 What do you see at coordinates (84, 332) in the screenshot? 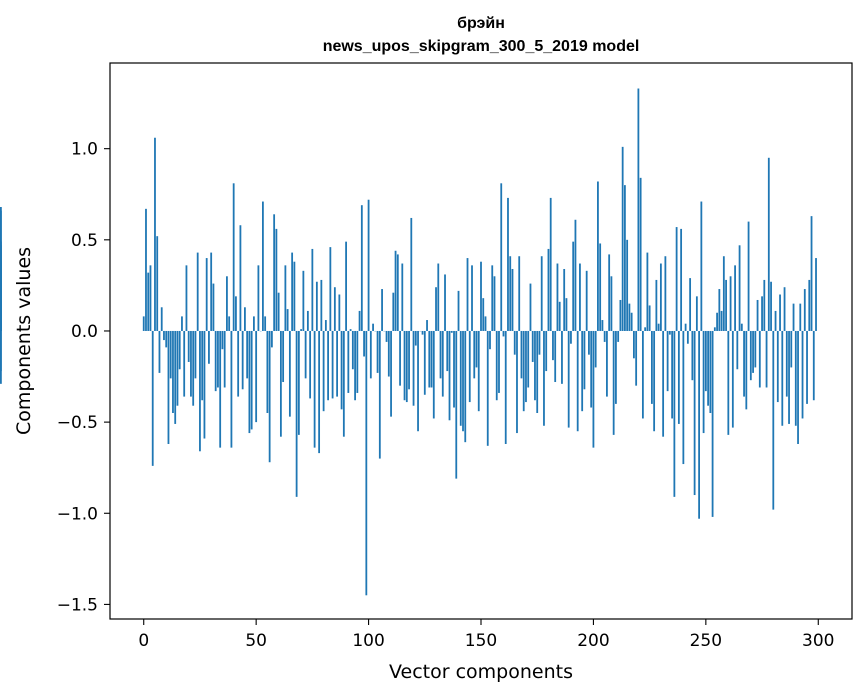
I see `y-tick-label: 0.0` at bounding box center [84, 332].